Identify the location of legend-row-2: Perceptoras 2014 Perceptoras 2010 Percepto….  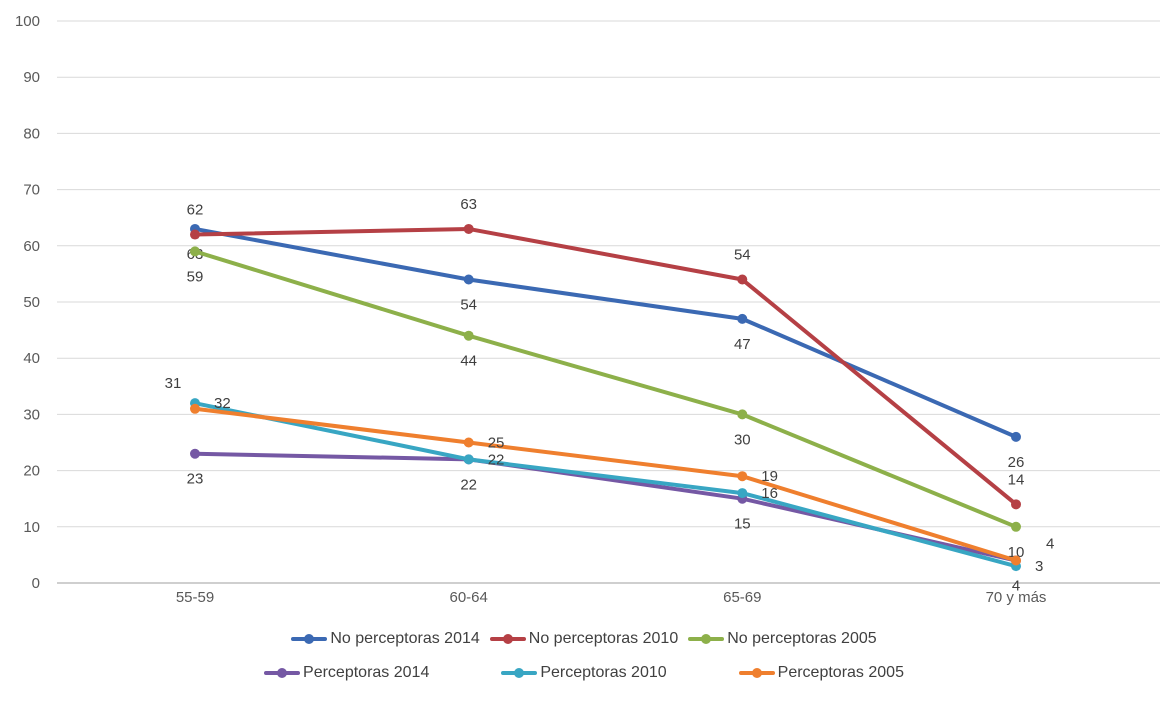
(584, 673).